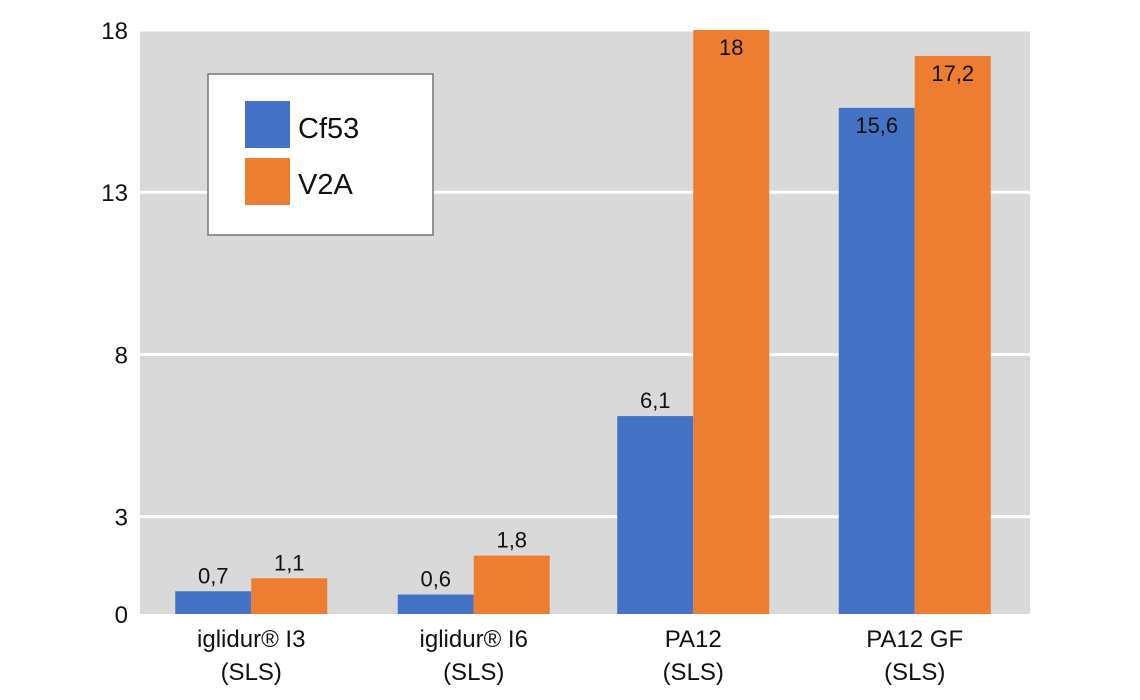  I want to click on data-label: 17,2, so click(952, 73).